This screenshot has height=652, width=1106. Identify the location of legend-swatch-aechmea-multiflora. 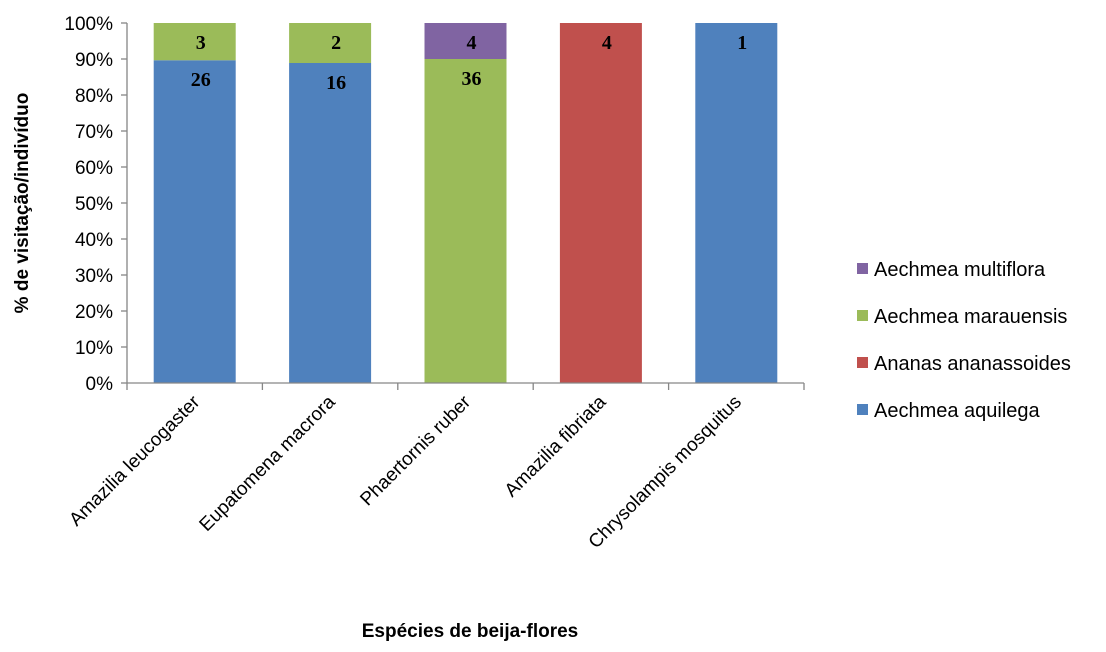
(862, 268).